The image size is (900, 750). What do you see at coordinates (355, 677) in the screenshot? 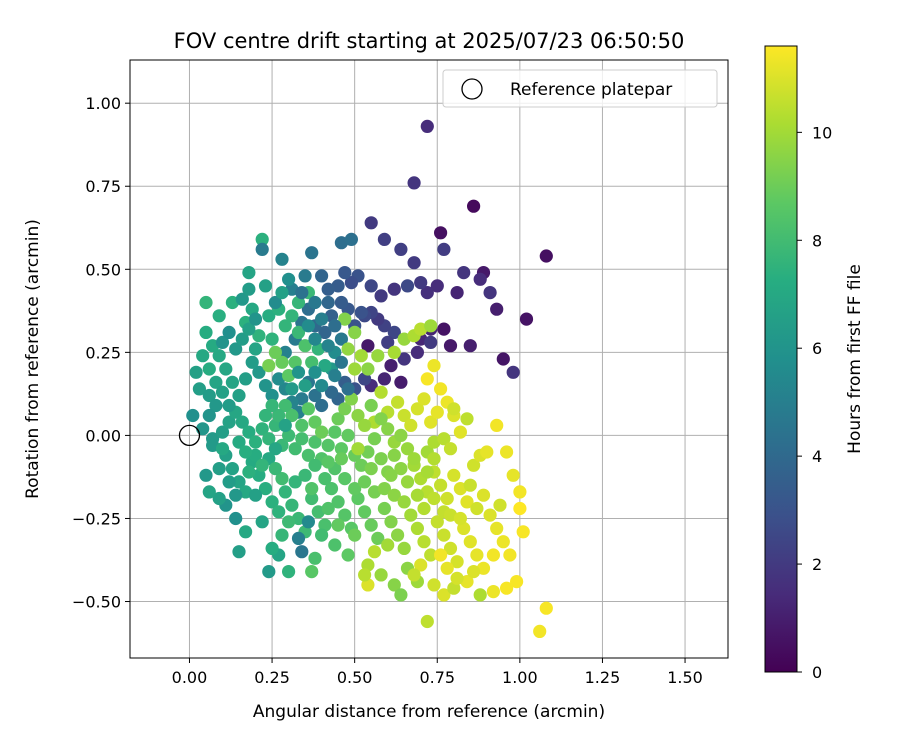
I see `x-tick-label: 0.50` at bounding box center [355, 677].